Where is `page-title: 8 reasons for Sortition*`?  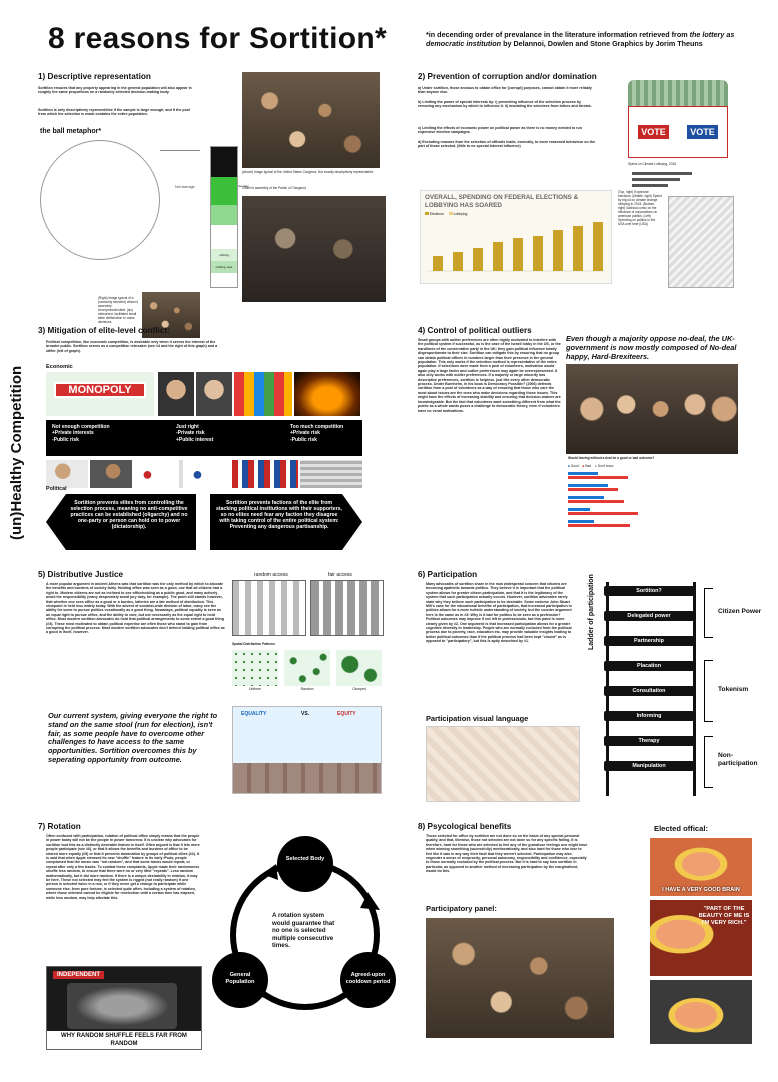 page-title: 8 reasons for Sortition* is located at coordinates (217, 38).